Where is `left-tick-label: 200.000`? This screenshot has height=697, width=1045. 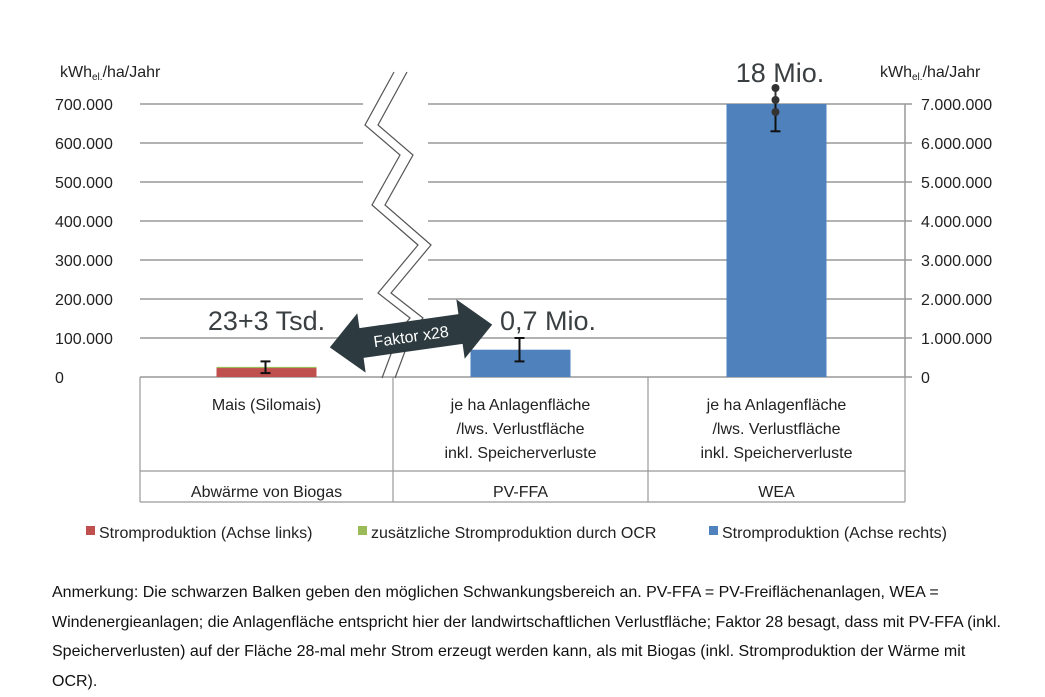
left-tick-label: 200.000 is located at coordinates (84, 300).